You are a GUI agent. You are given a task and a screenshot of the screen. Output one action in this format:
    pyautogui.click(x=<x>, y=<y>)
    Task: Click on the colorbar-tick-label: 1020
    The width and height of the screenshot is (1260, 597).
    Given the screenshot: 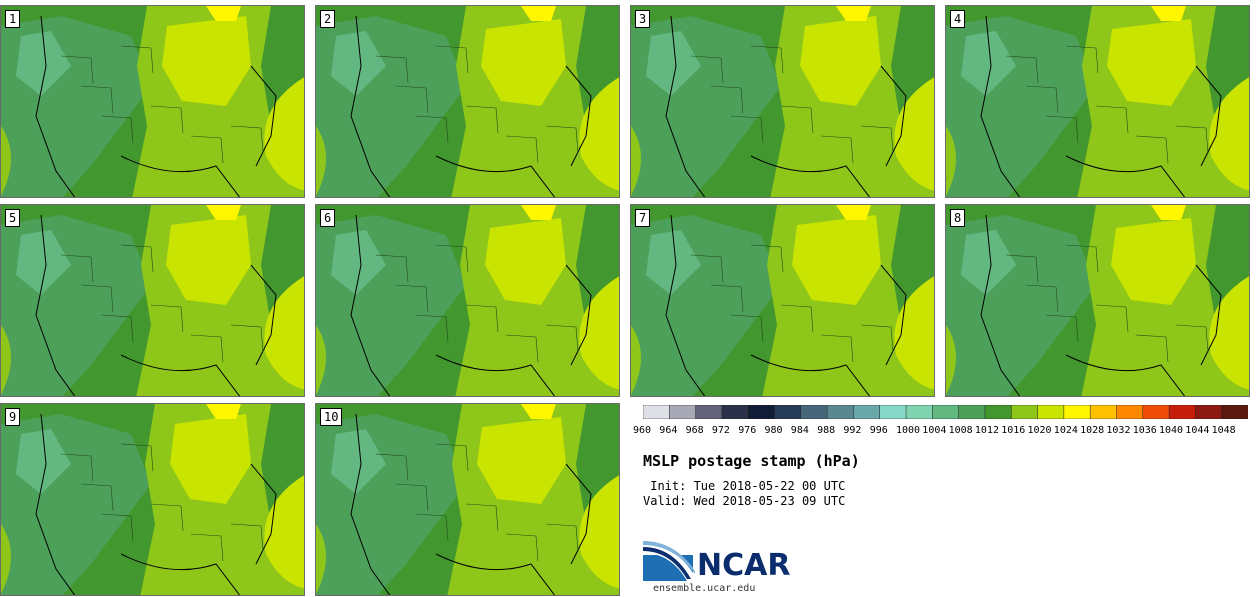 What is the action you would take?
    pyautogui.click(x=1039, y=430)
    